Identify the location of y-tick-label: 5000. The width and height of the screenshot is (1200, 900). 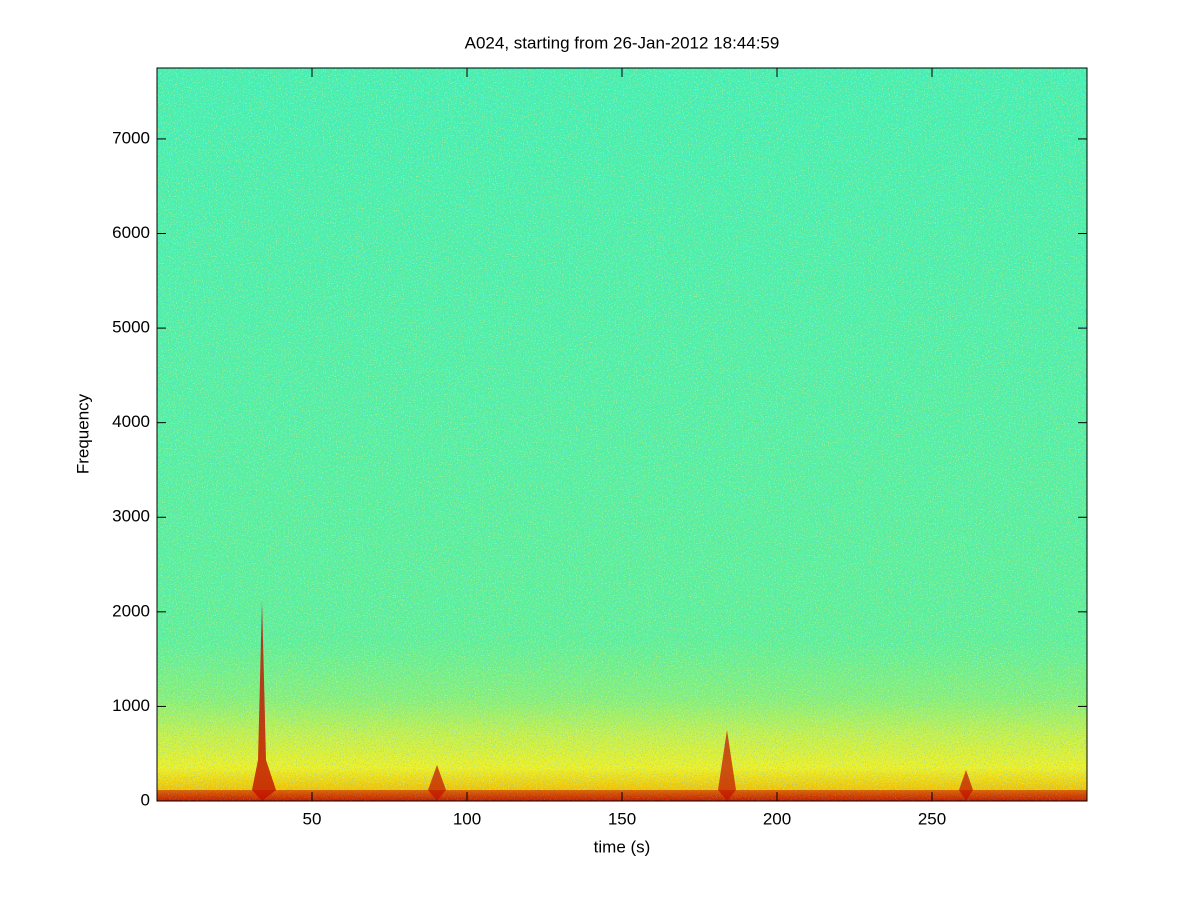
(131, 327).